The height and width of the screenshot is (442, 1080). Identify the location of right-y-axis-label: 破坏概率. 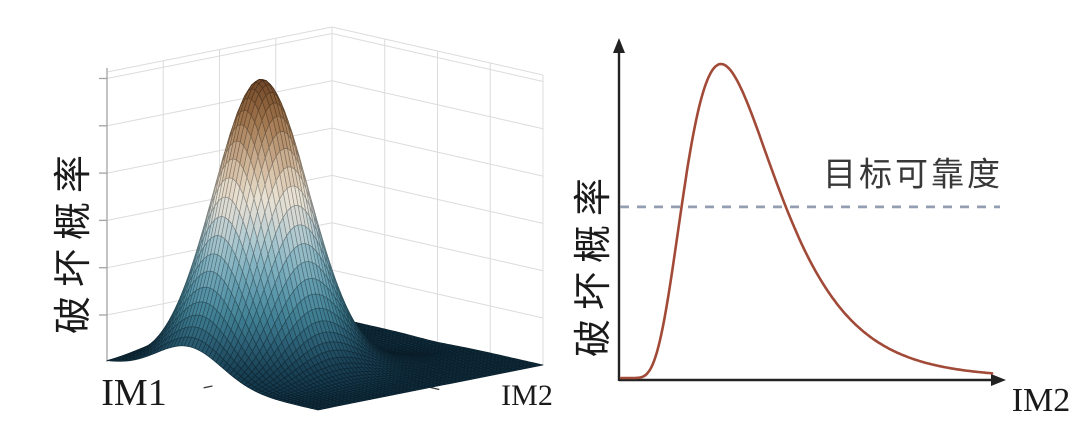
(594, 263).